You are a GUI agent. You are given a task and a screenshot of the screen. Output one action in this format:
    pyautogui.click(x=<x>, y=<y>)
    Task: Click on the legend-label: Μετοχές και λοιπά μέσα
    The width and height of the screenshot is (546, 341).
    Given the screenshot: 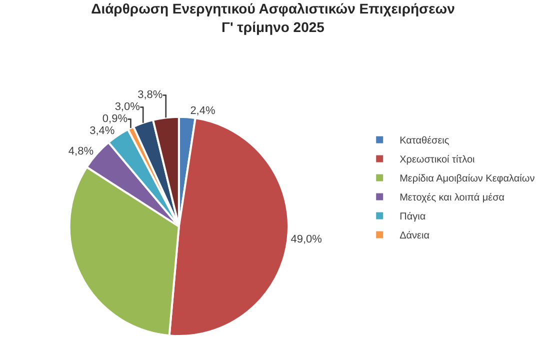 What is the action you would take?
    pyautogui.click(x=452, y=198)
    